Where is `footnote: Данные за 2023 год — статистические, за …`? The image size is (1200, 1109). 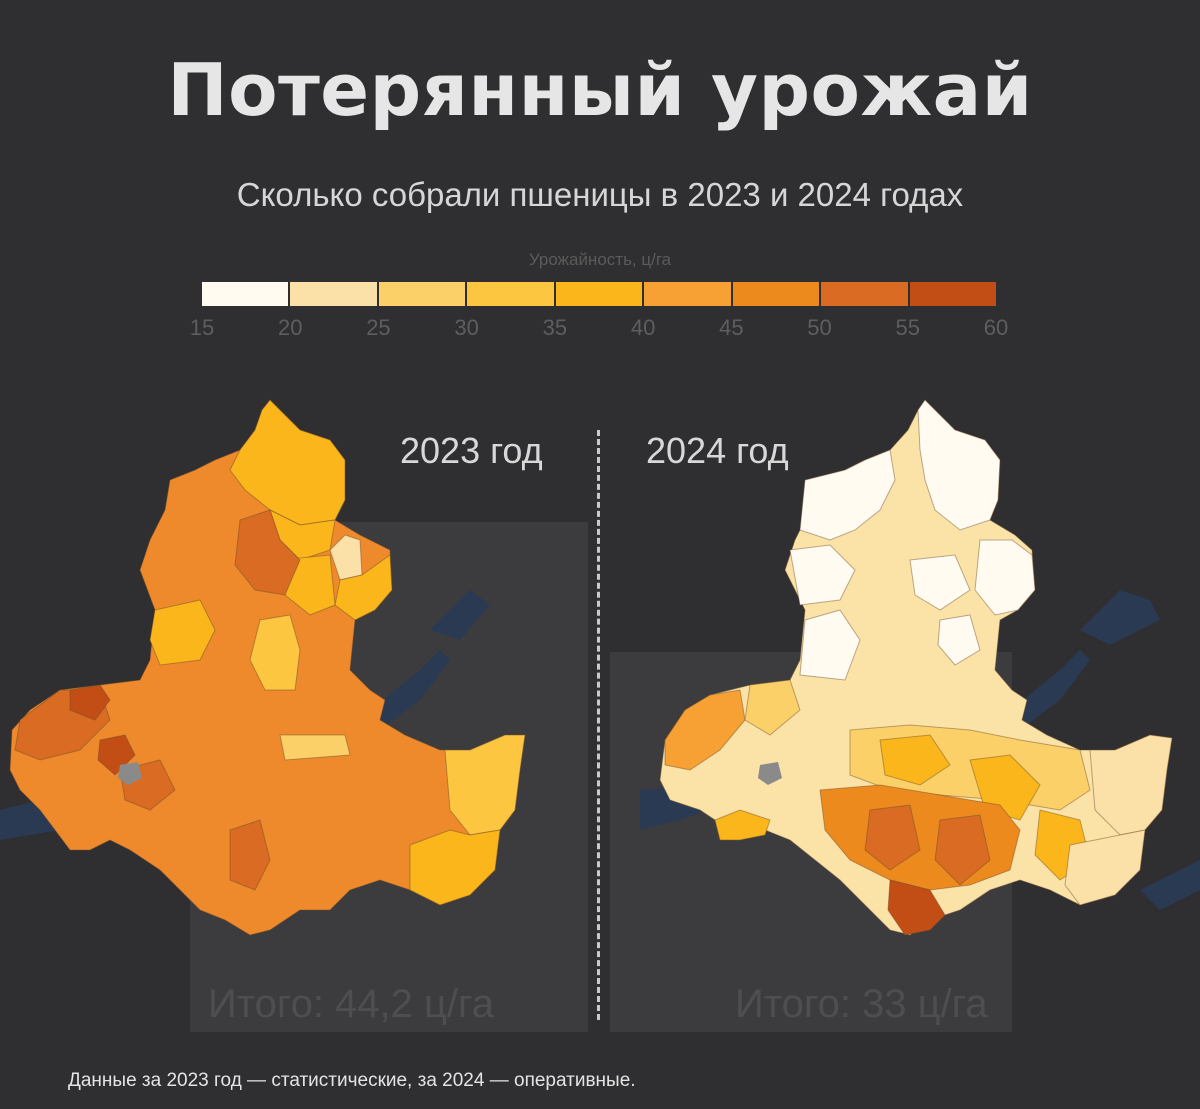
footnote: Данные за 2023 год — статистические, за … is located at coordinates (352, 1080).